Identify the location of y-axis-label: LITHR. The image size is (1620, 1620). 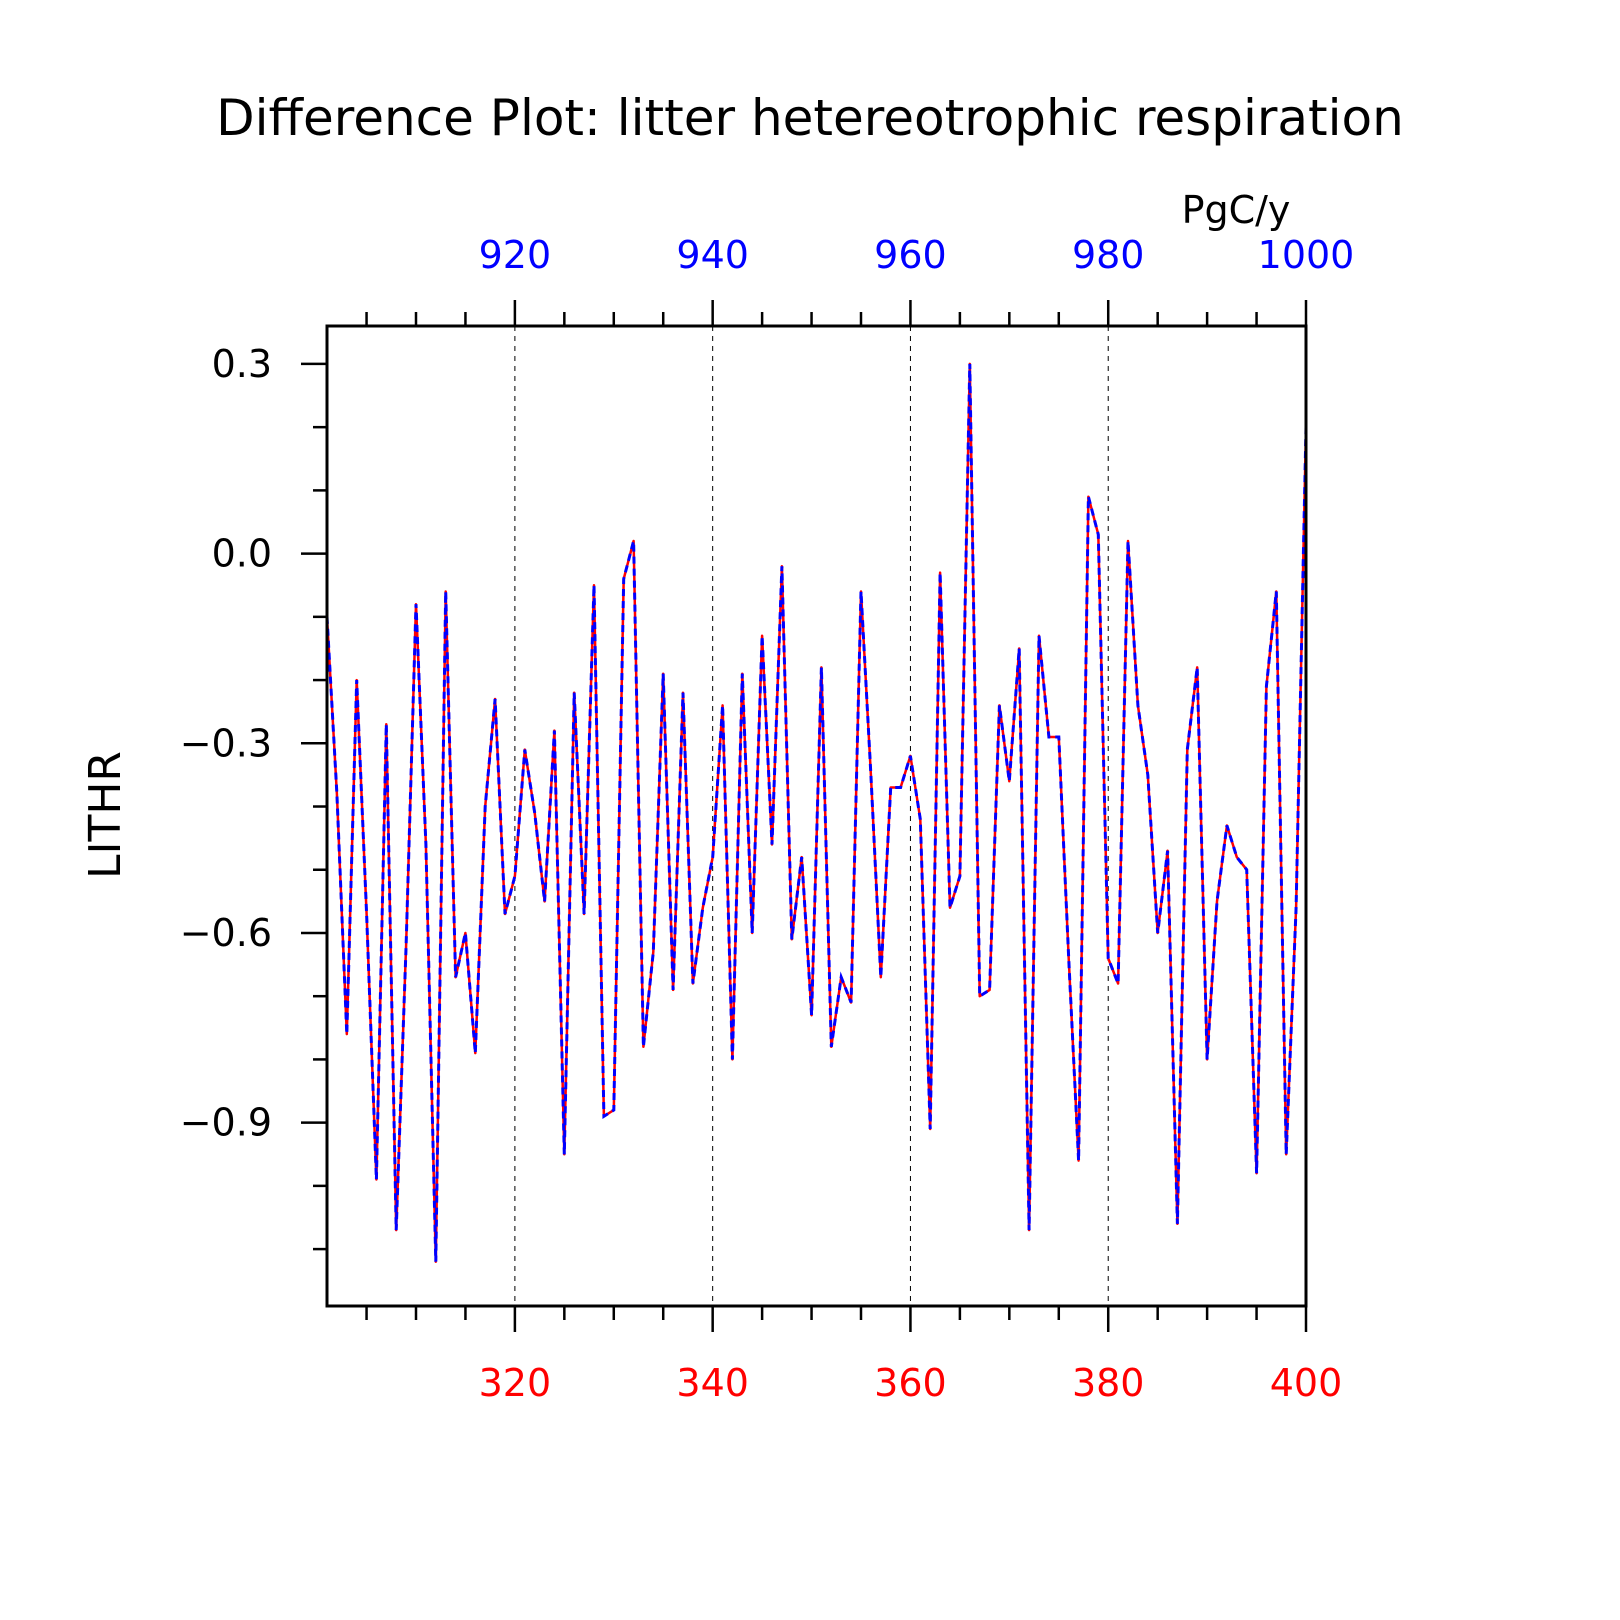
(105, 815).